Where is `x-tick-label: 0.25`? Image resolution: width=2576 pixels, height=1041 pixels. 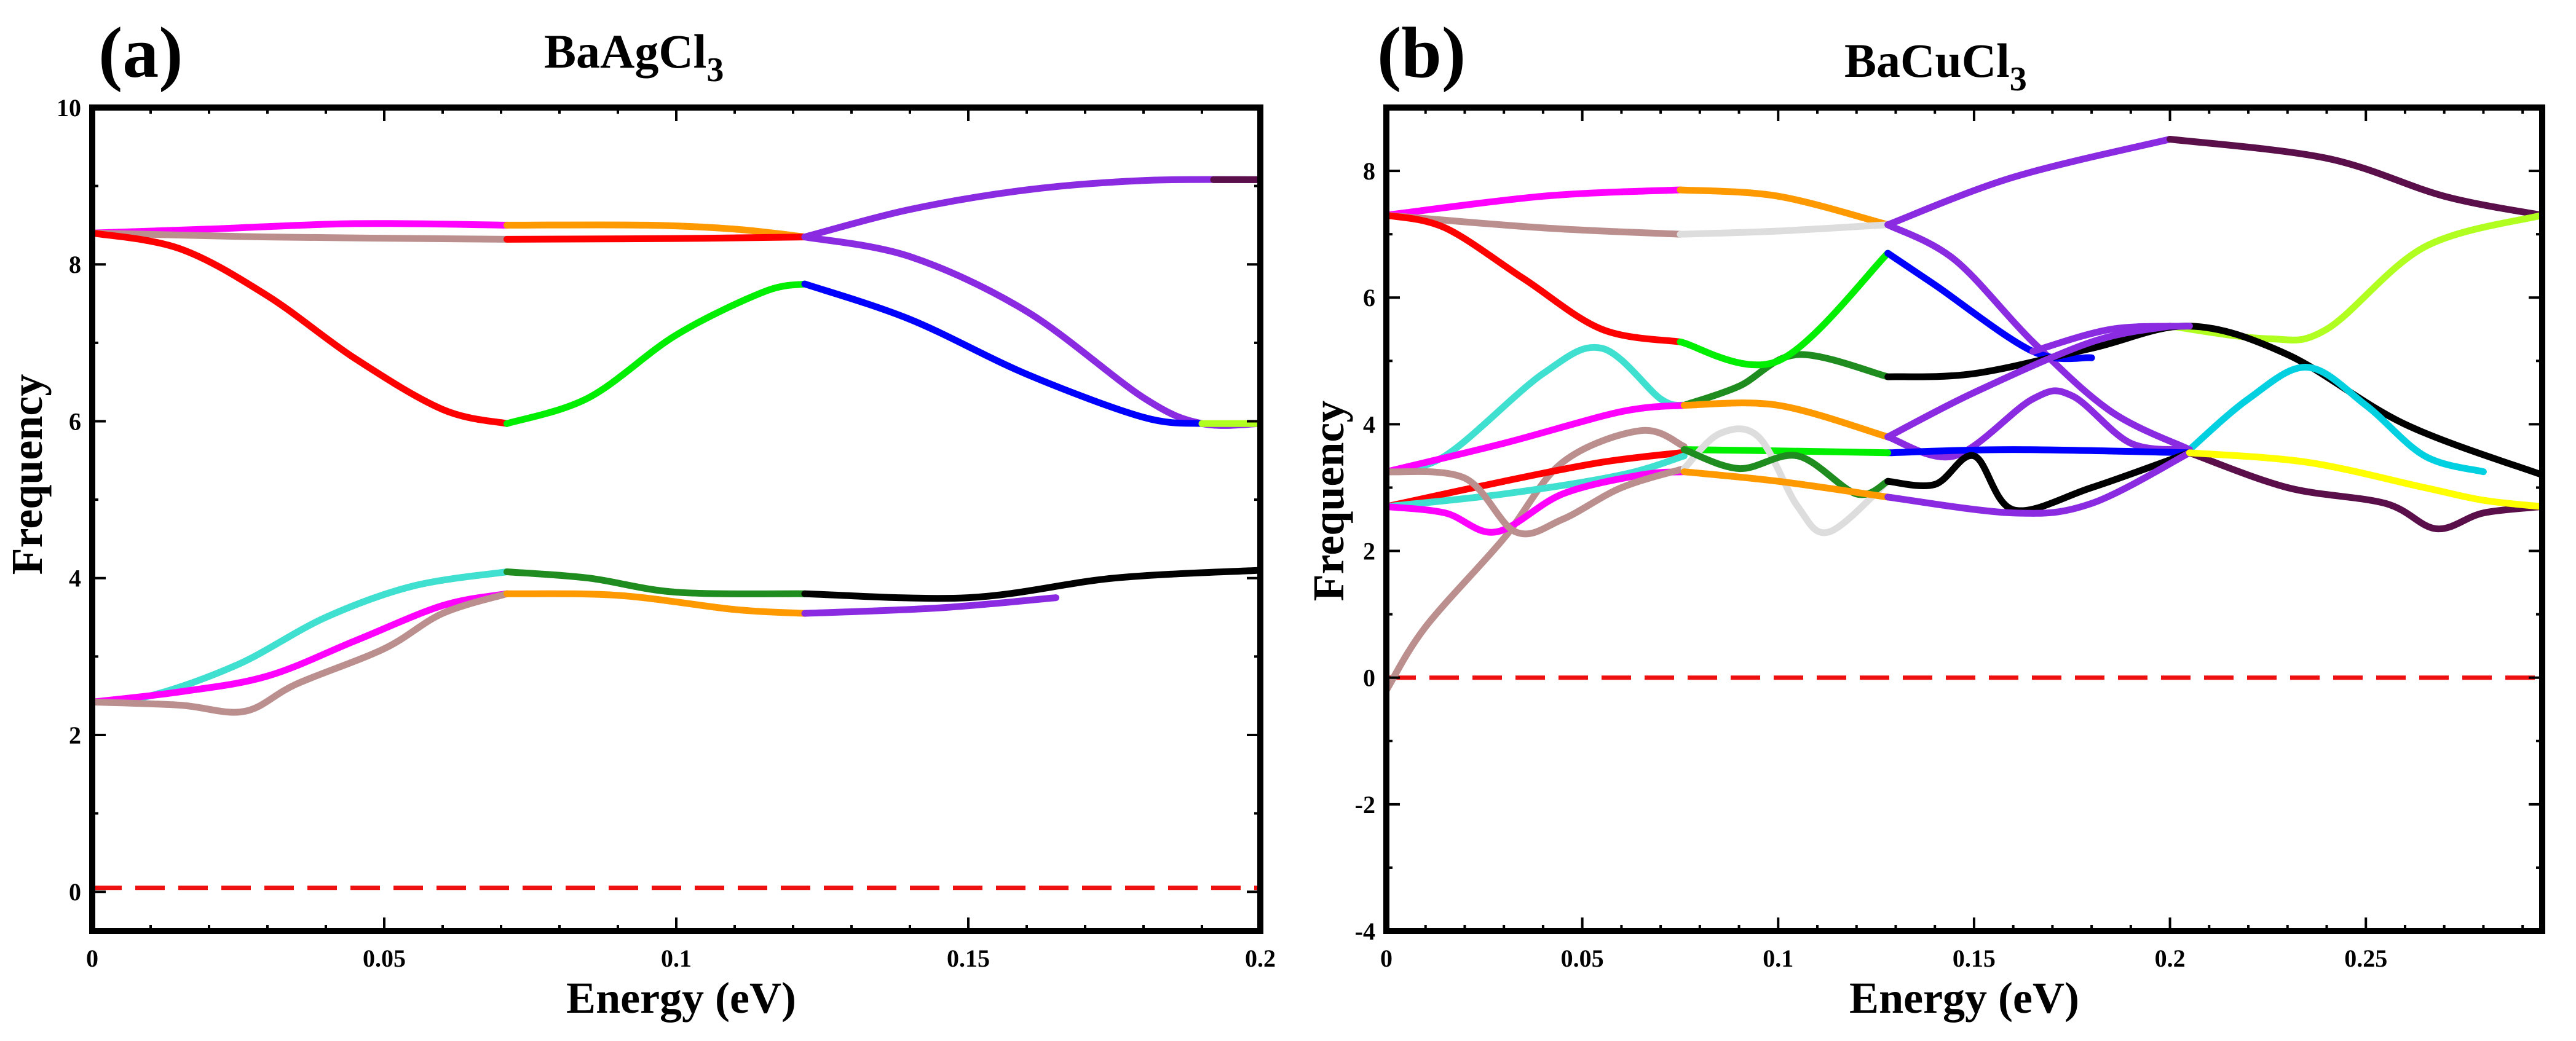
x-tick-label: 0.25 is located at coordinates (2365, 958).